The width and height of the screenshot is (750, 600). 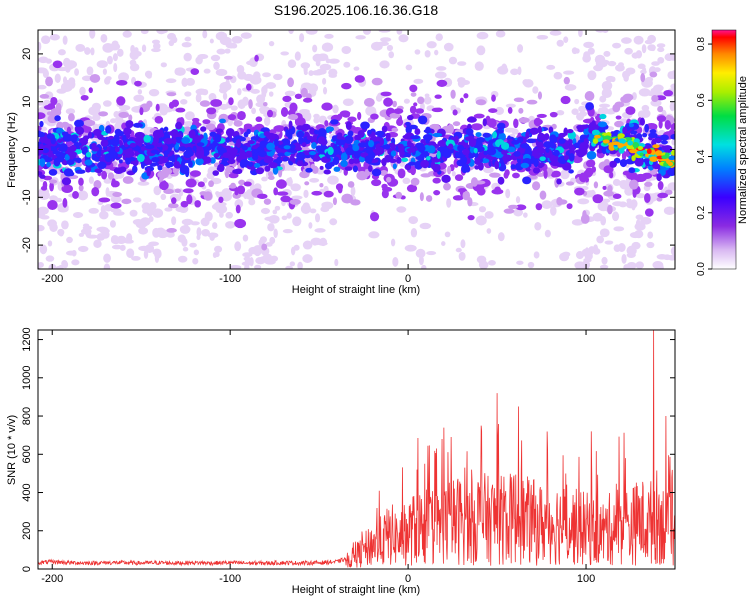 I want to click on snr-x-tick-label: 0, so click(x=408, y=579).